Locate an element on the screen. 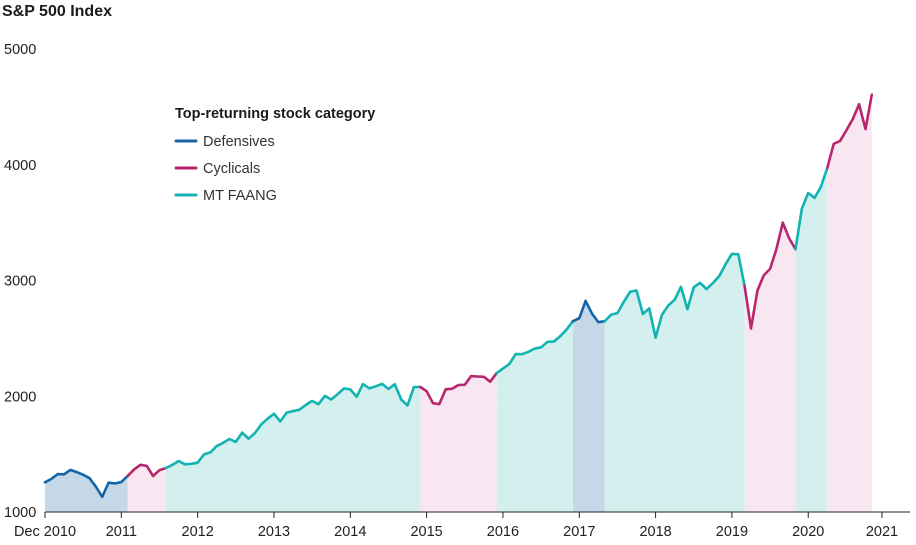 This screenshot has width=916, height=545. legend-entry-defensives: Defensives is located at coordinates (224, 142).